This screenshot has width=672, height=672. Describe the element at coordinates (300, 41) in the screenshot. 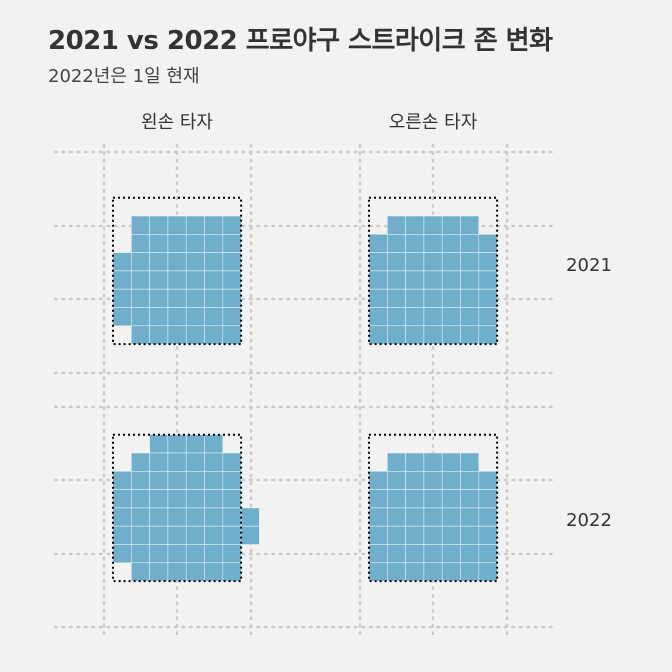

I see `chart-title: 2021 vs 2022 프로야구 스트라이크 존 변화` at that location.